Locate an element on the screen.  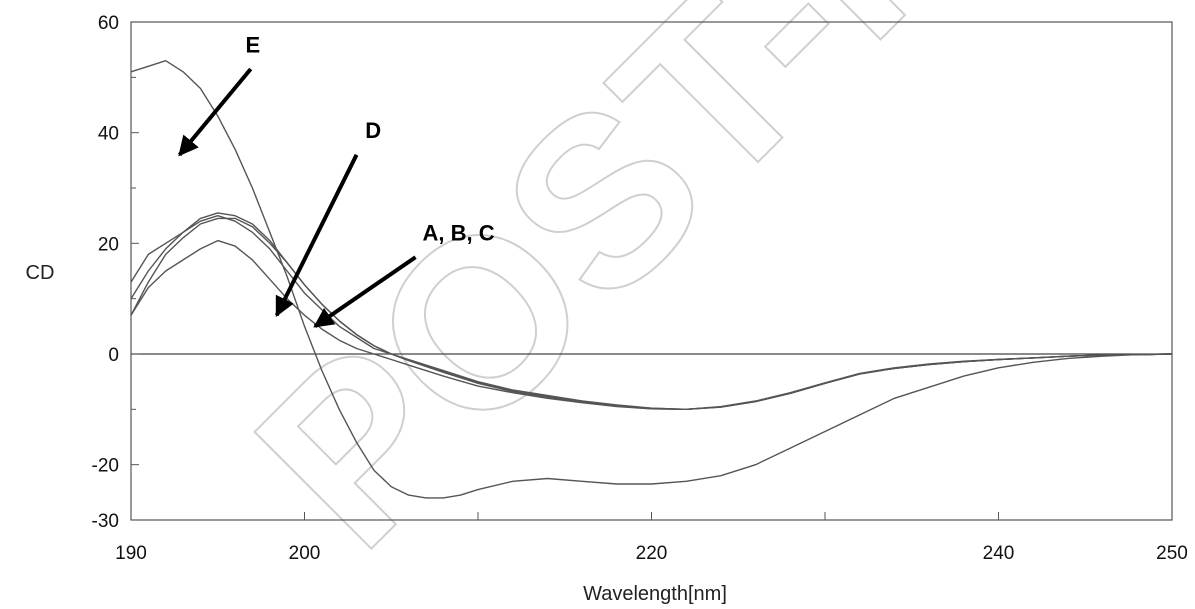
x-axis-label: Wavelength[nm] is located at coordinates (655, 594).